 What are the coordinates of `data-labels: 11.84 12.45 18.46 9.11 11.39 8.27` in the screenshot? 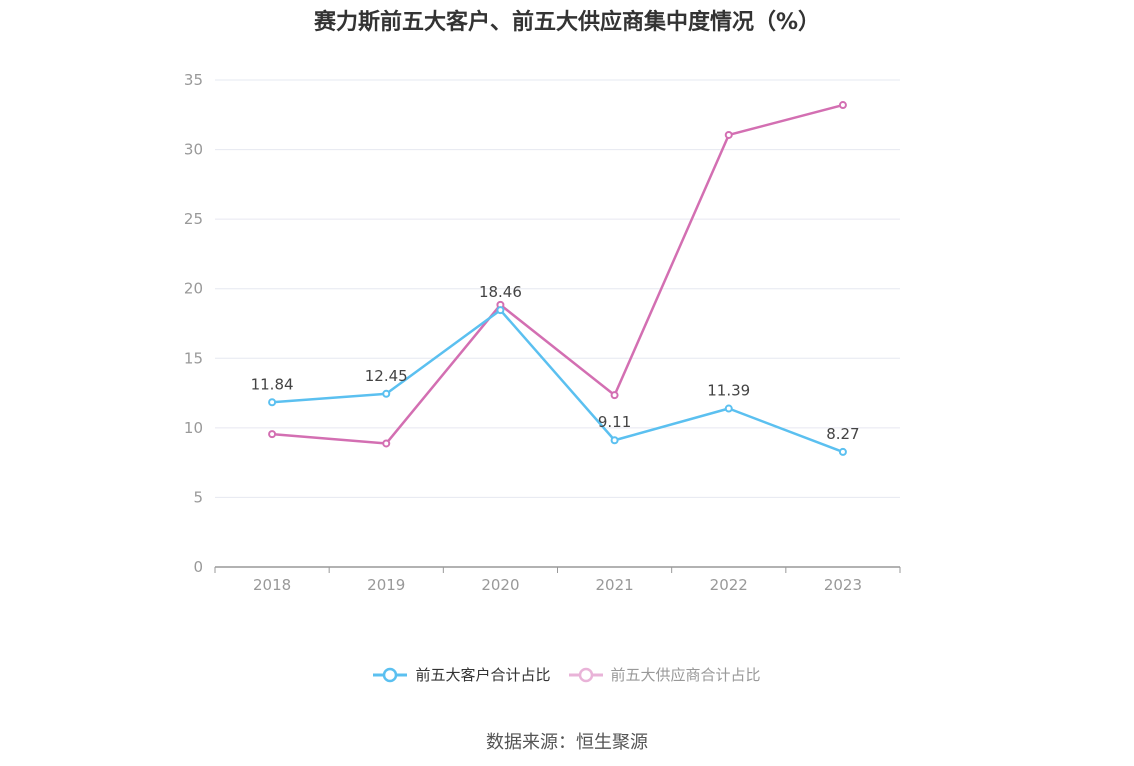 It's located at (555, 363).